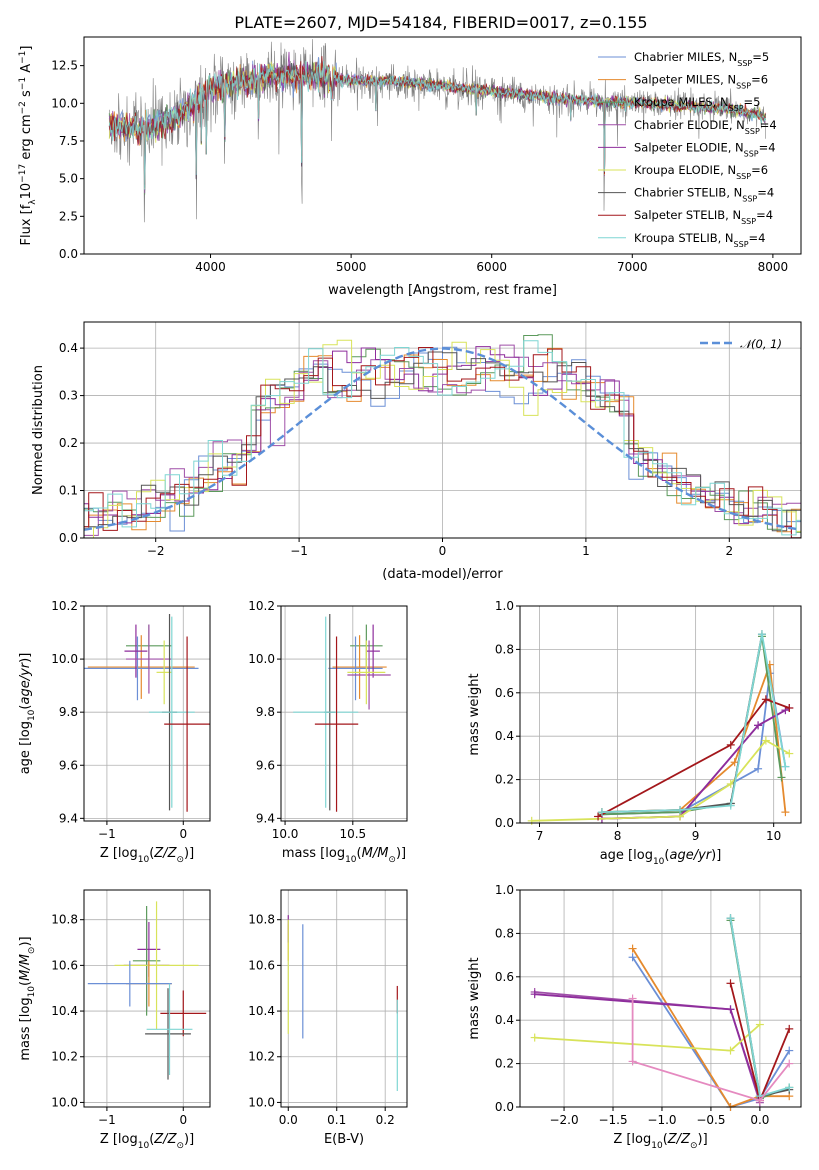 This screenshot has width=819, height=1170. What do you see at coordinates (169, 1029) in the screenshot?
I see `errorbar-kroupa_stelib` at bounding box center [169, 1029].